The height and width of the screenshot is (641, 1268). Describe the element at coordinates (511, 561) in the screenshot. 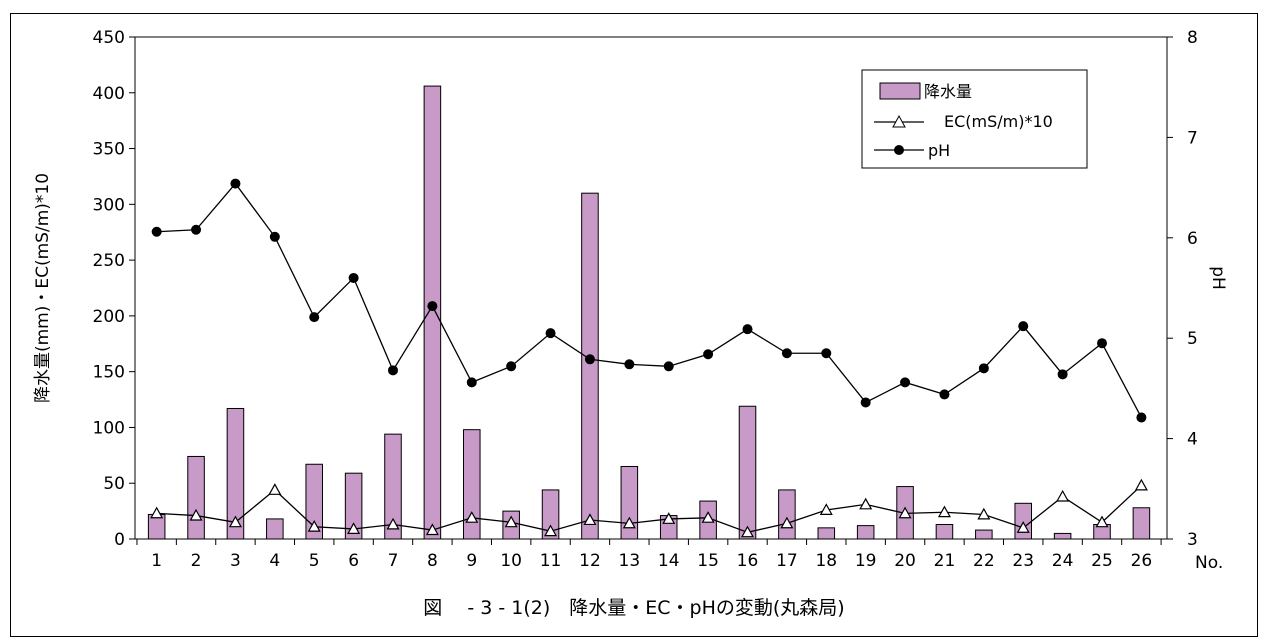

I see `x-tick-label: 10` at that location.